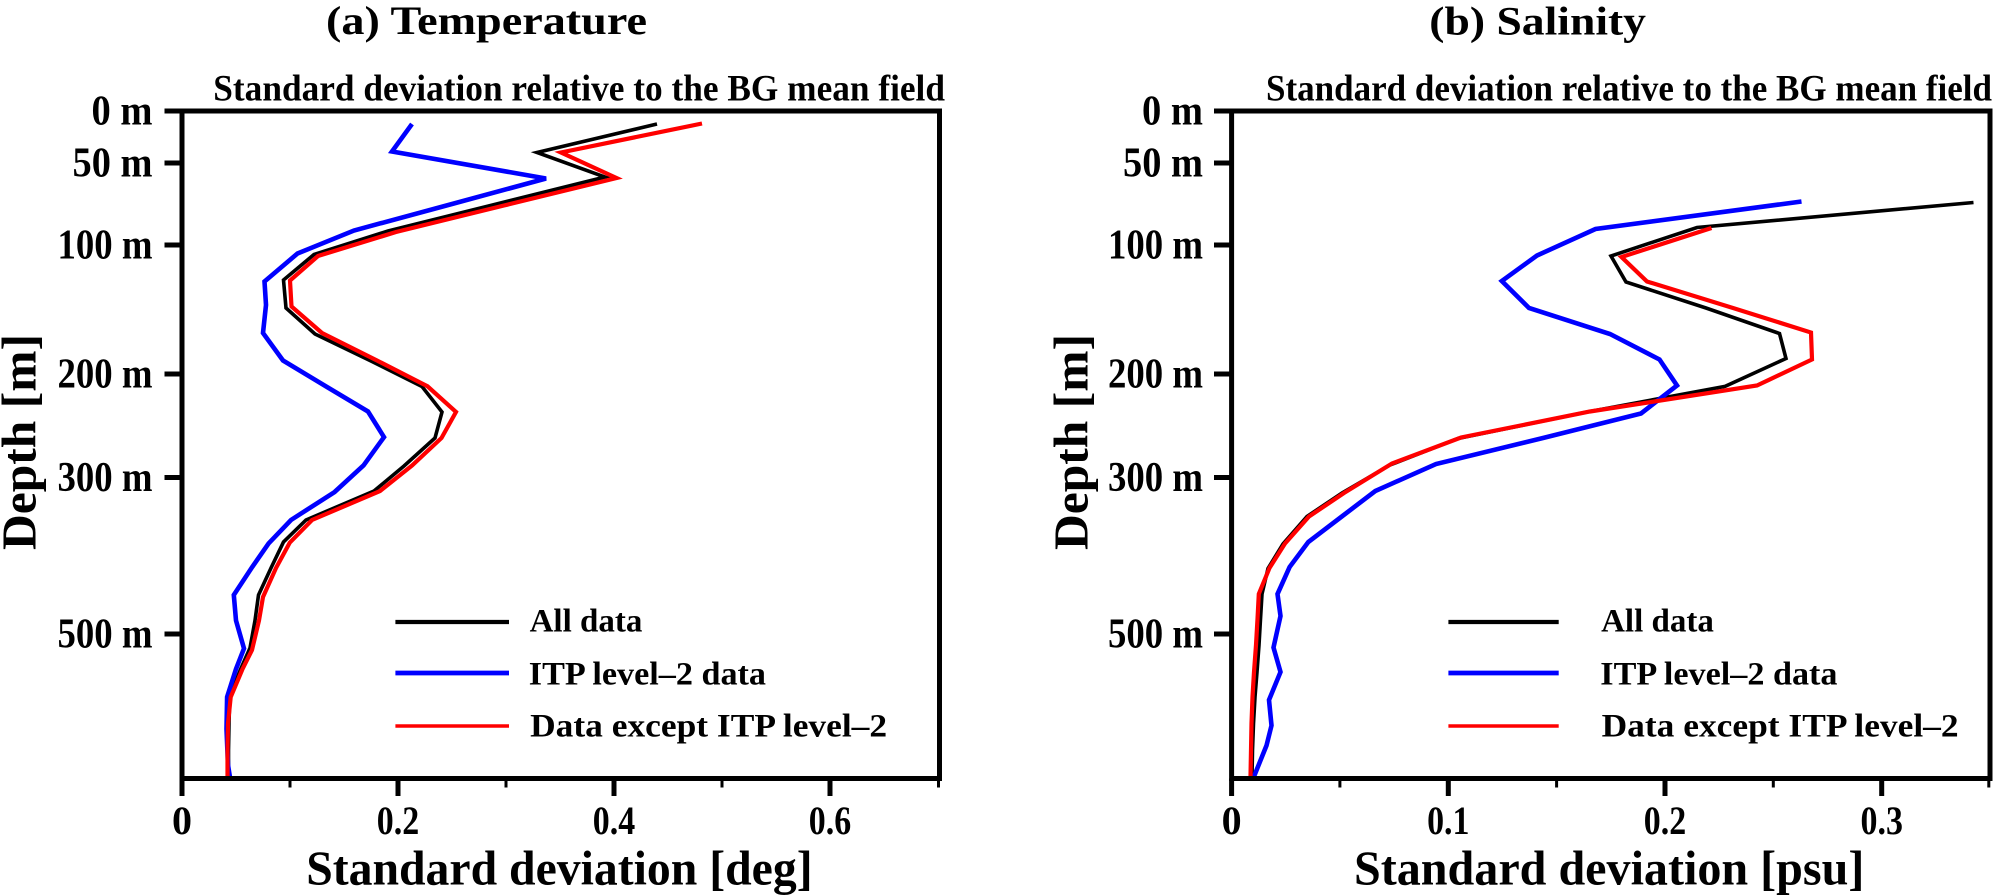  Describe the element at coordinates (1609, 869) in the screenshot. I see `svg-text: Standard deviation [psu]` at that location.